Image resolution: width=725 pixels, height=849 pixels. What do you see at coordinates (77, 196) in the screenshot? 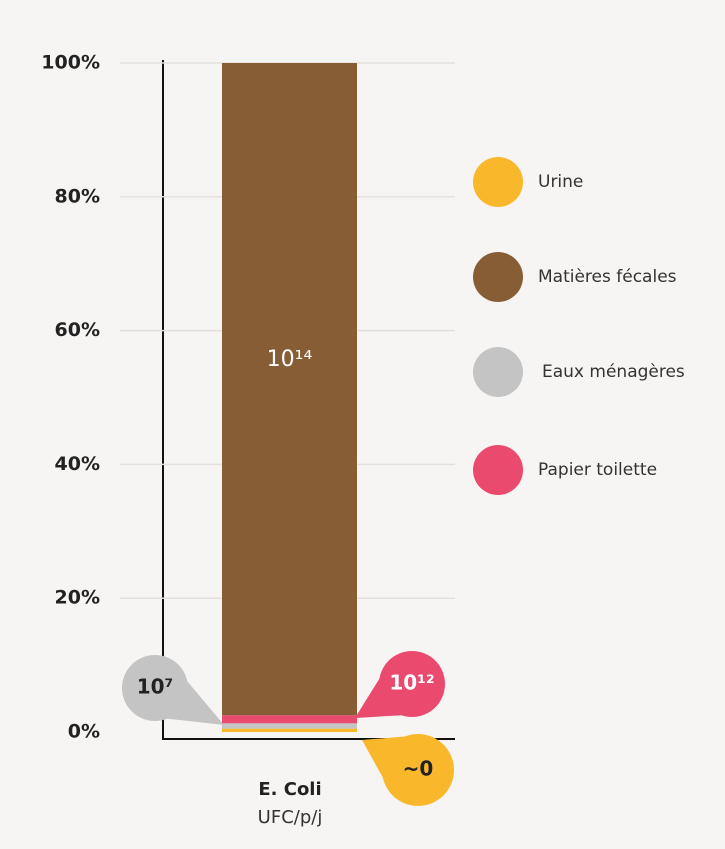
I see `y-tick-label: 80%` at bounding box center [77, 196].